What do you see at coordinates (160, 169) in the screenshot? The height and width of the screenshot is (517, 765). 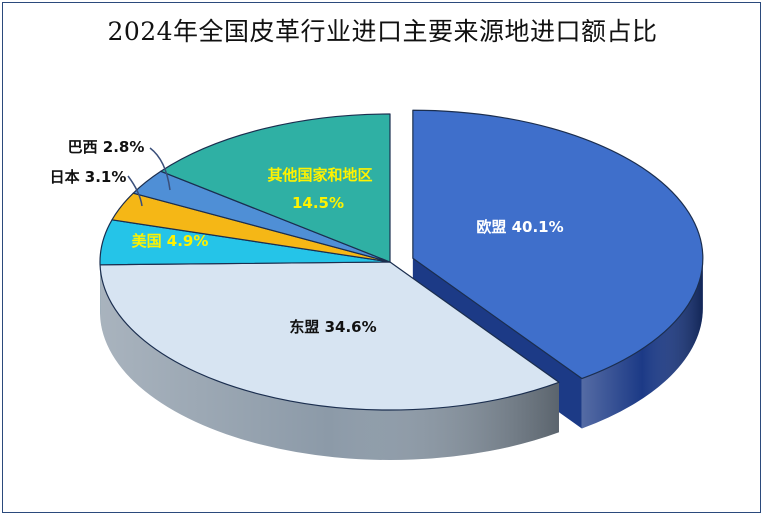 I see `leader-line-brazil` at bounding box center [160, 169].